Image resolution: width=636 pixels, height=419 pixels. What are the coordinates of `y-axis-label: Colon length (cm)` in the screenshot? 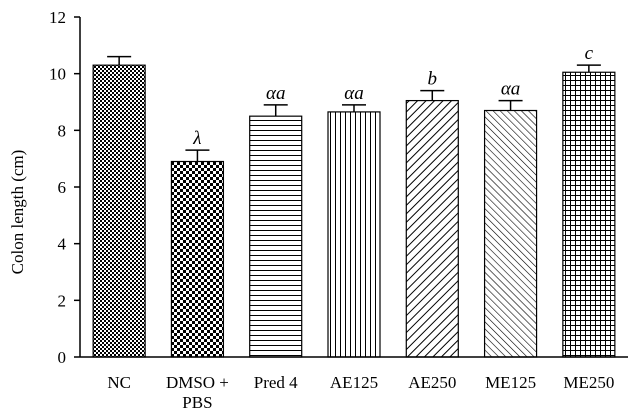 It's located at (17, 212).